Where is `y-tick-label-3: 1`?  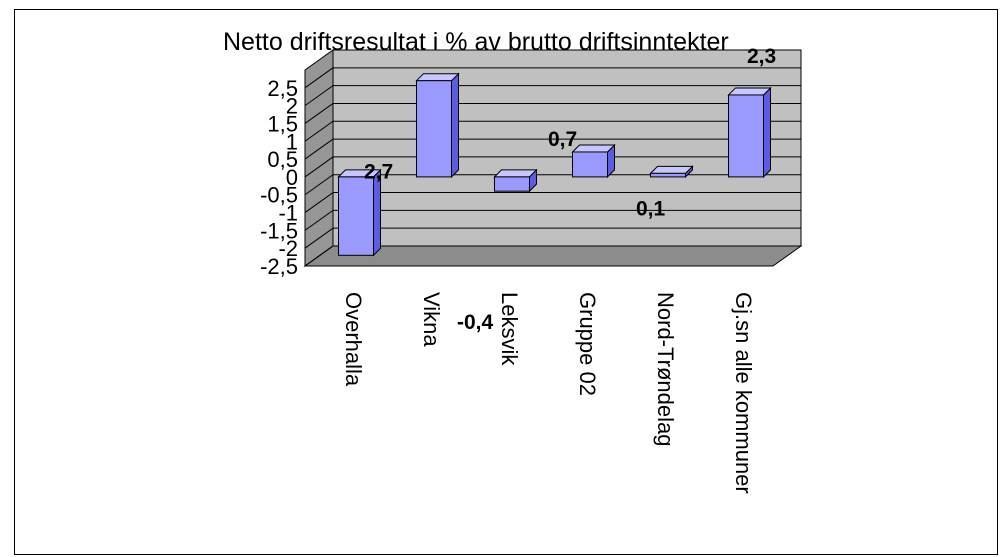
y-tick-label-3: 1 is located at coordinates (292, 141).